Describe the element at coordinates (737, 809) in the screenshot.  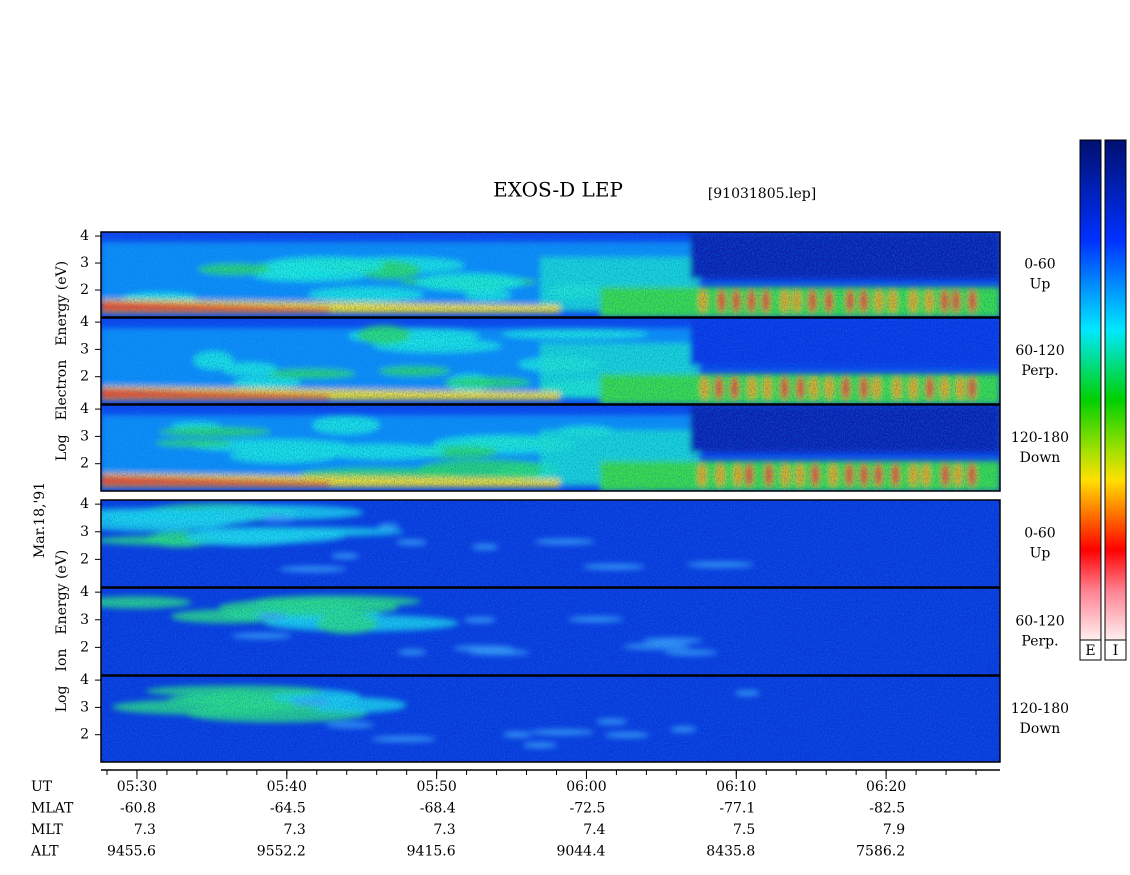
I see `row-value: -77.1` at that location.